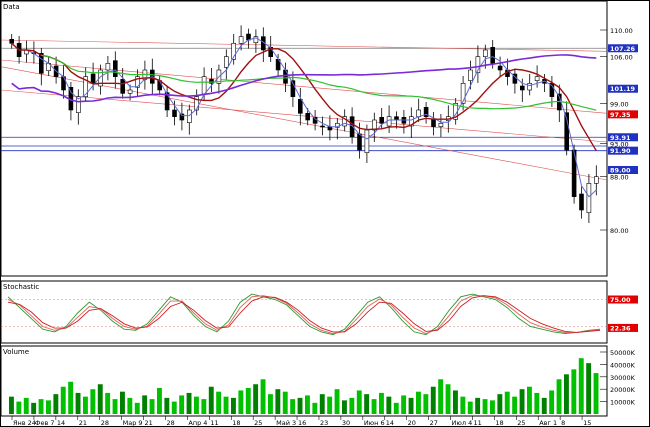 This screenshot has height=427, width=650. I want to click on x-tick-label: 28, so click(105, 423).